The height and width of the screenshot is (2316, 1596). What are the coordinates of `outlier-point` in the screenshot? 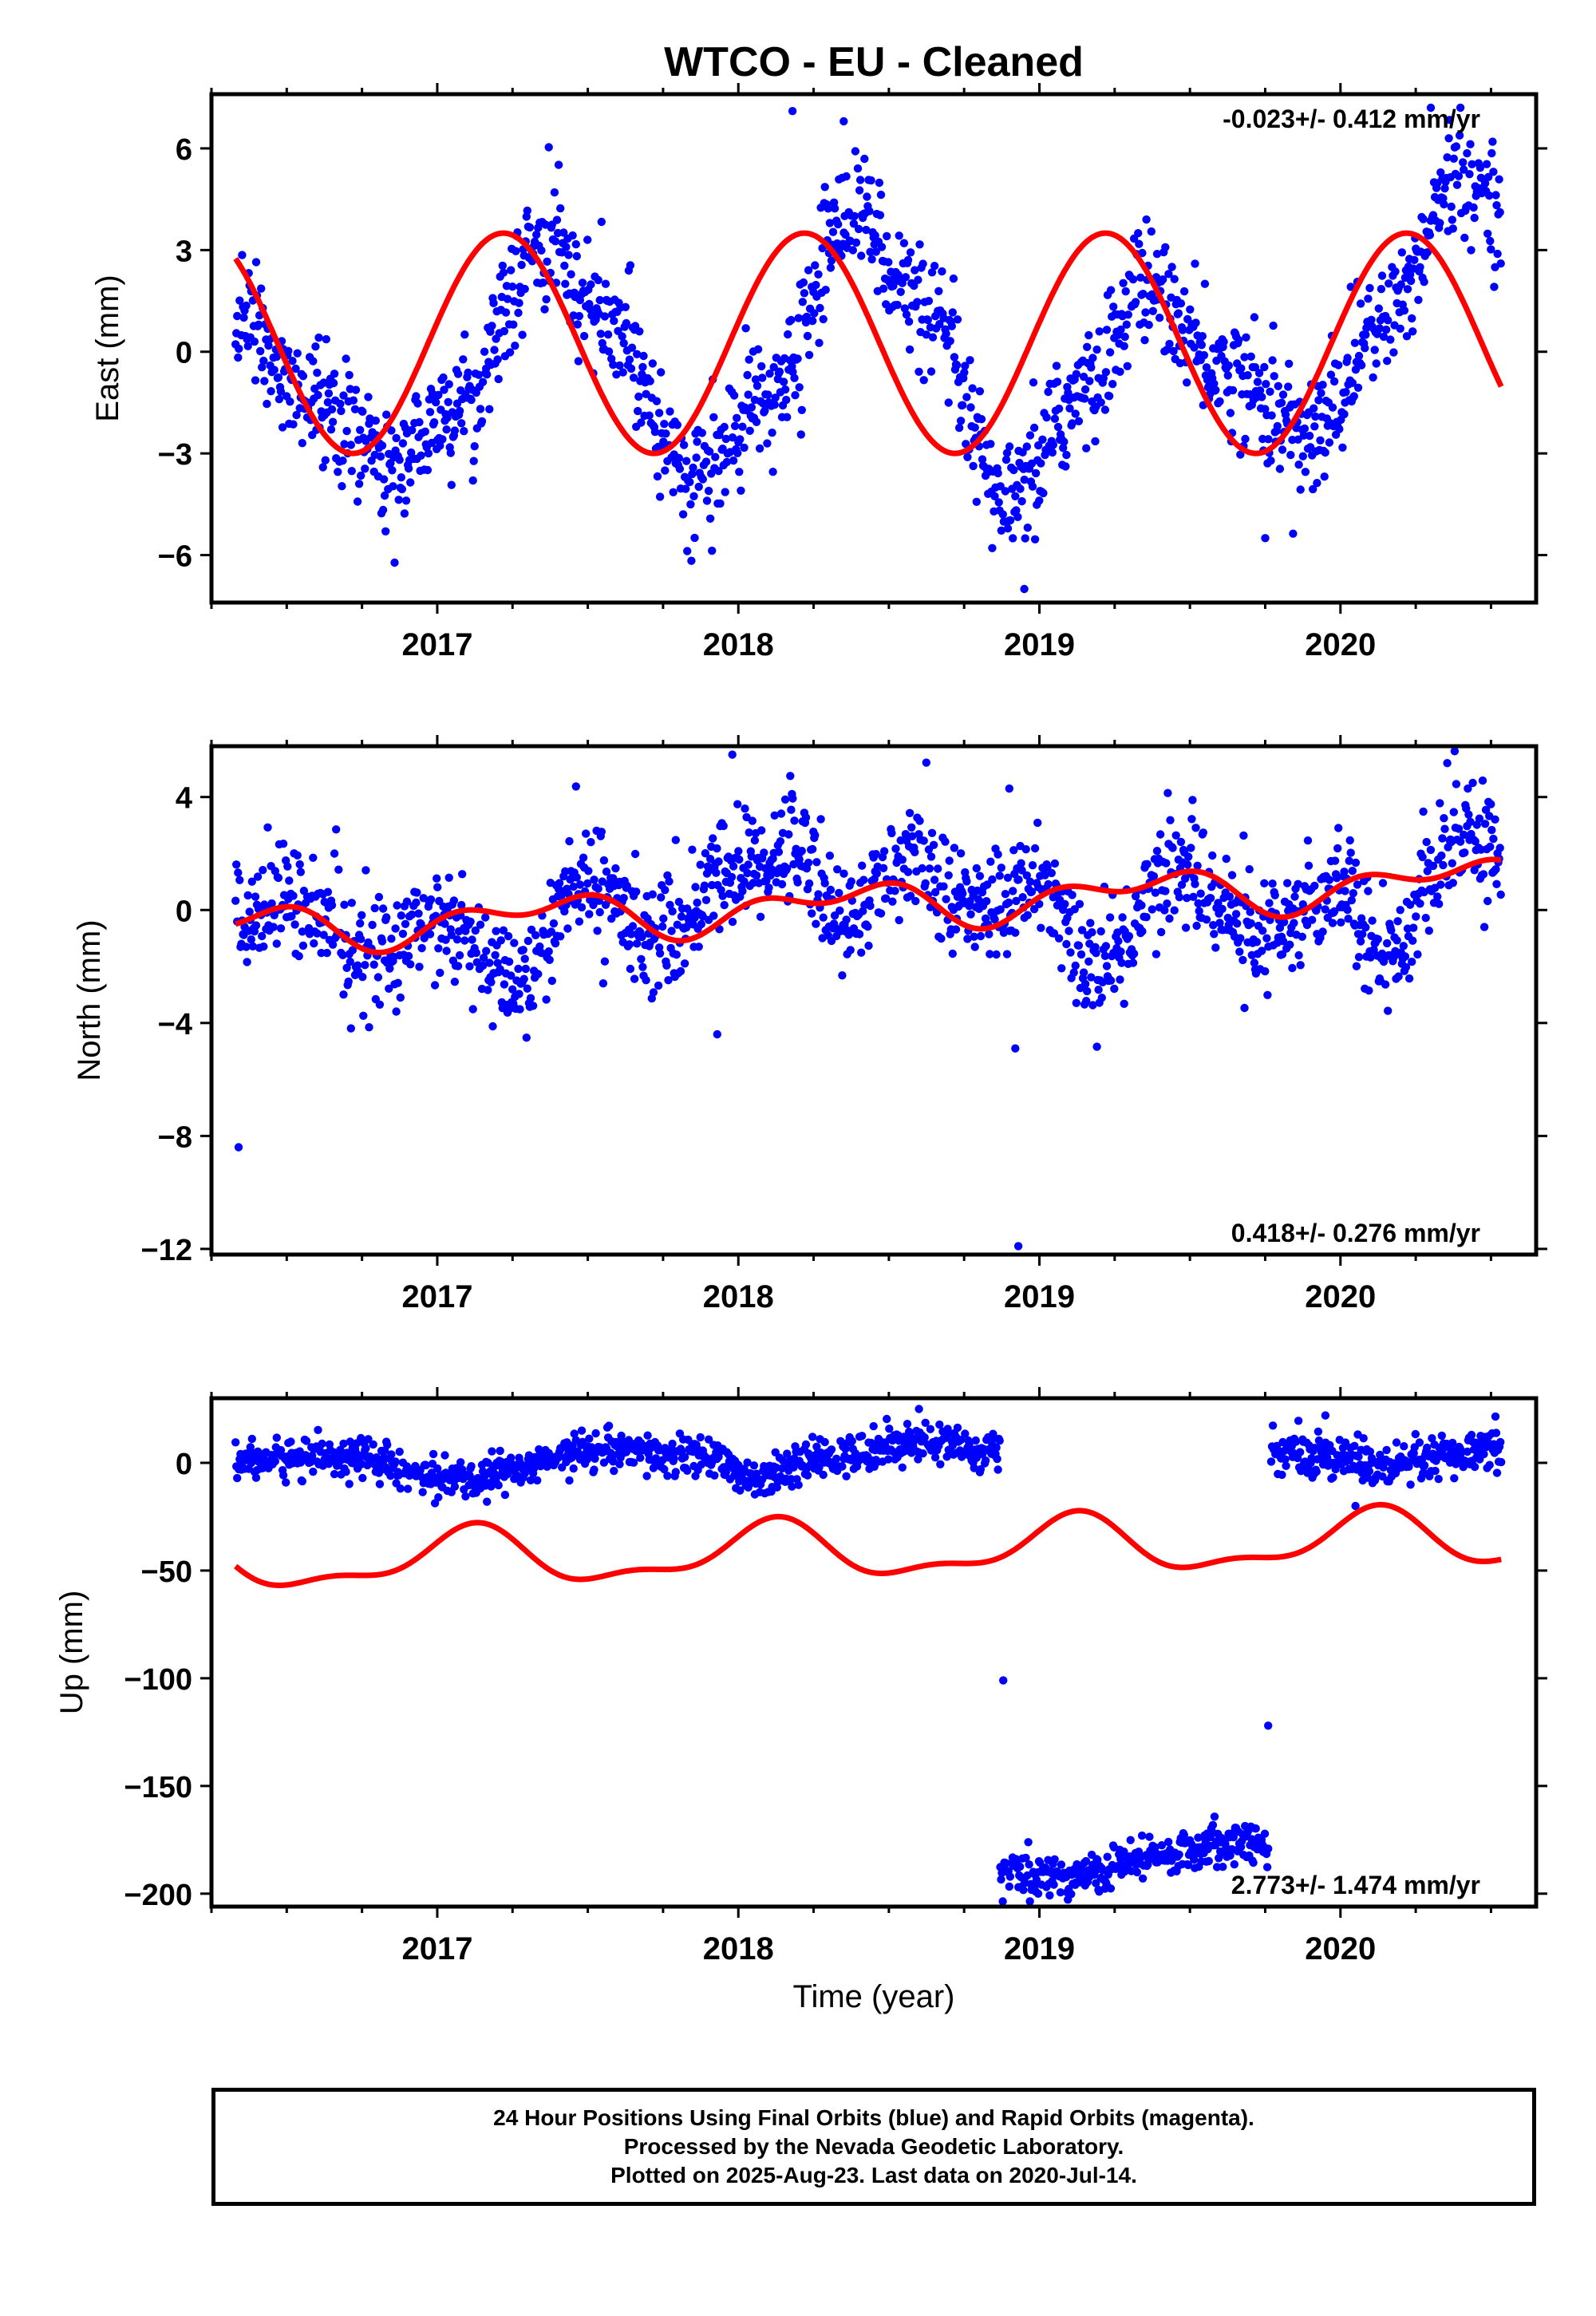 It's located at (732, 754).